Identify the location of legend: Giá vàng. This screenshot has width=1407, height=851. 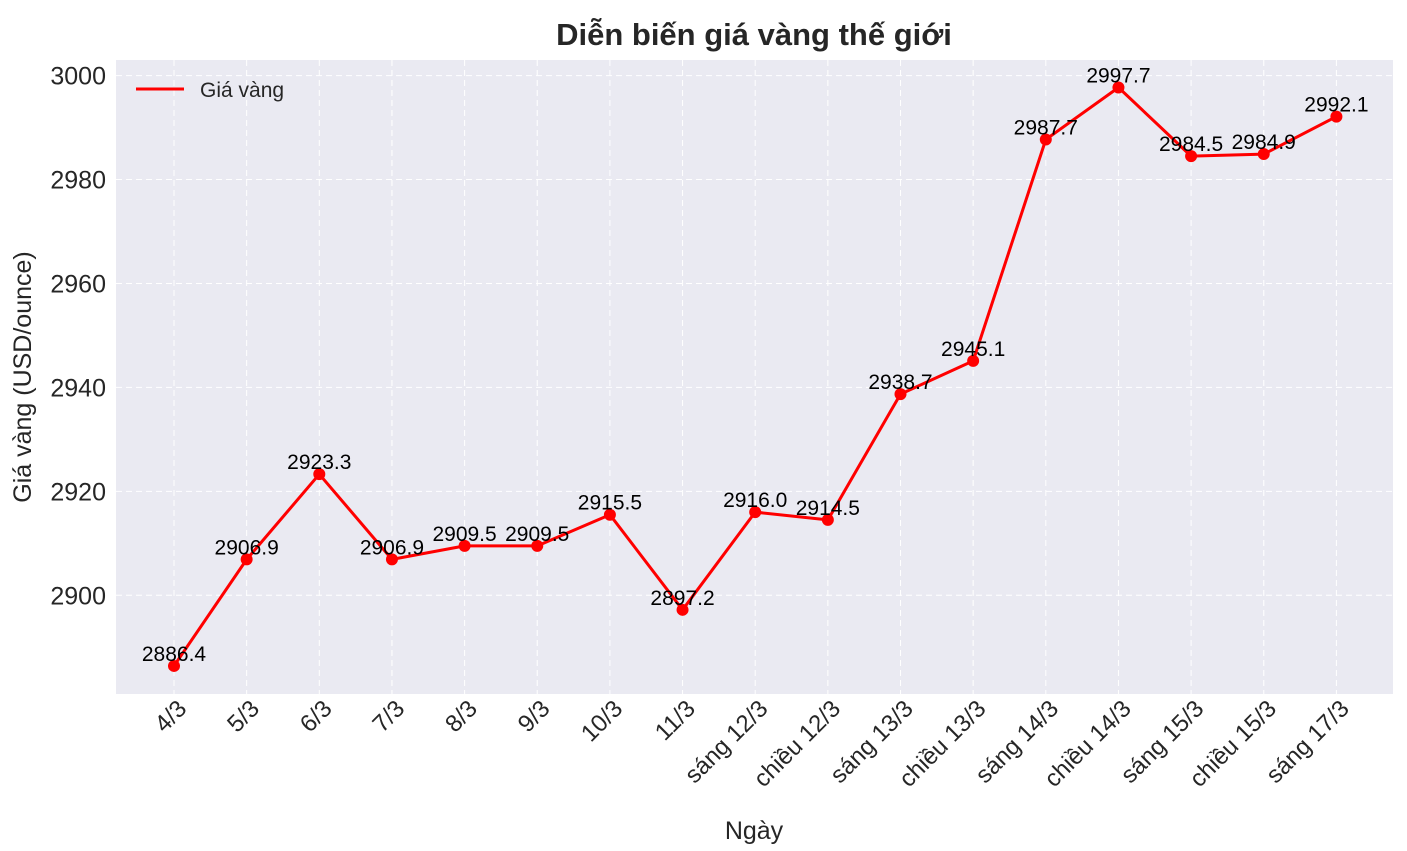
(210, 90).